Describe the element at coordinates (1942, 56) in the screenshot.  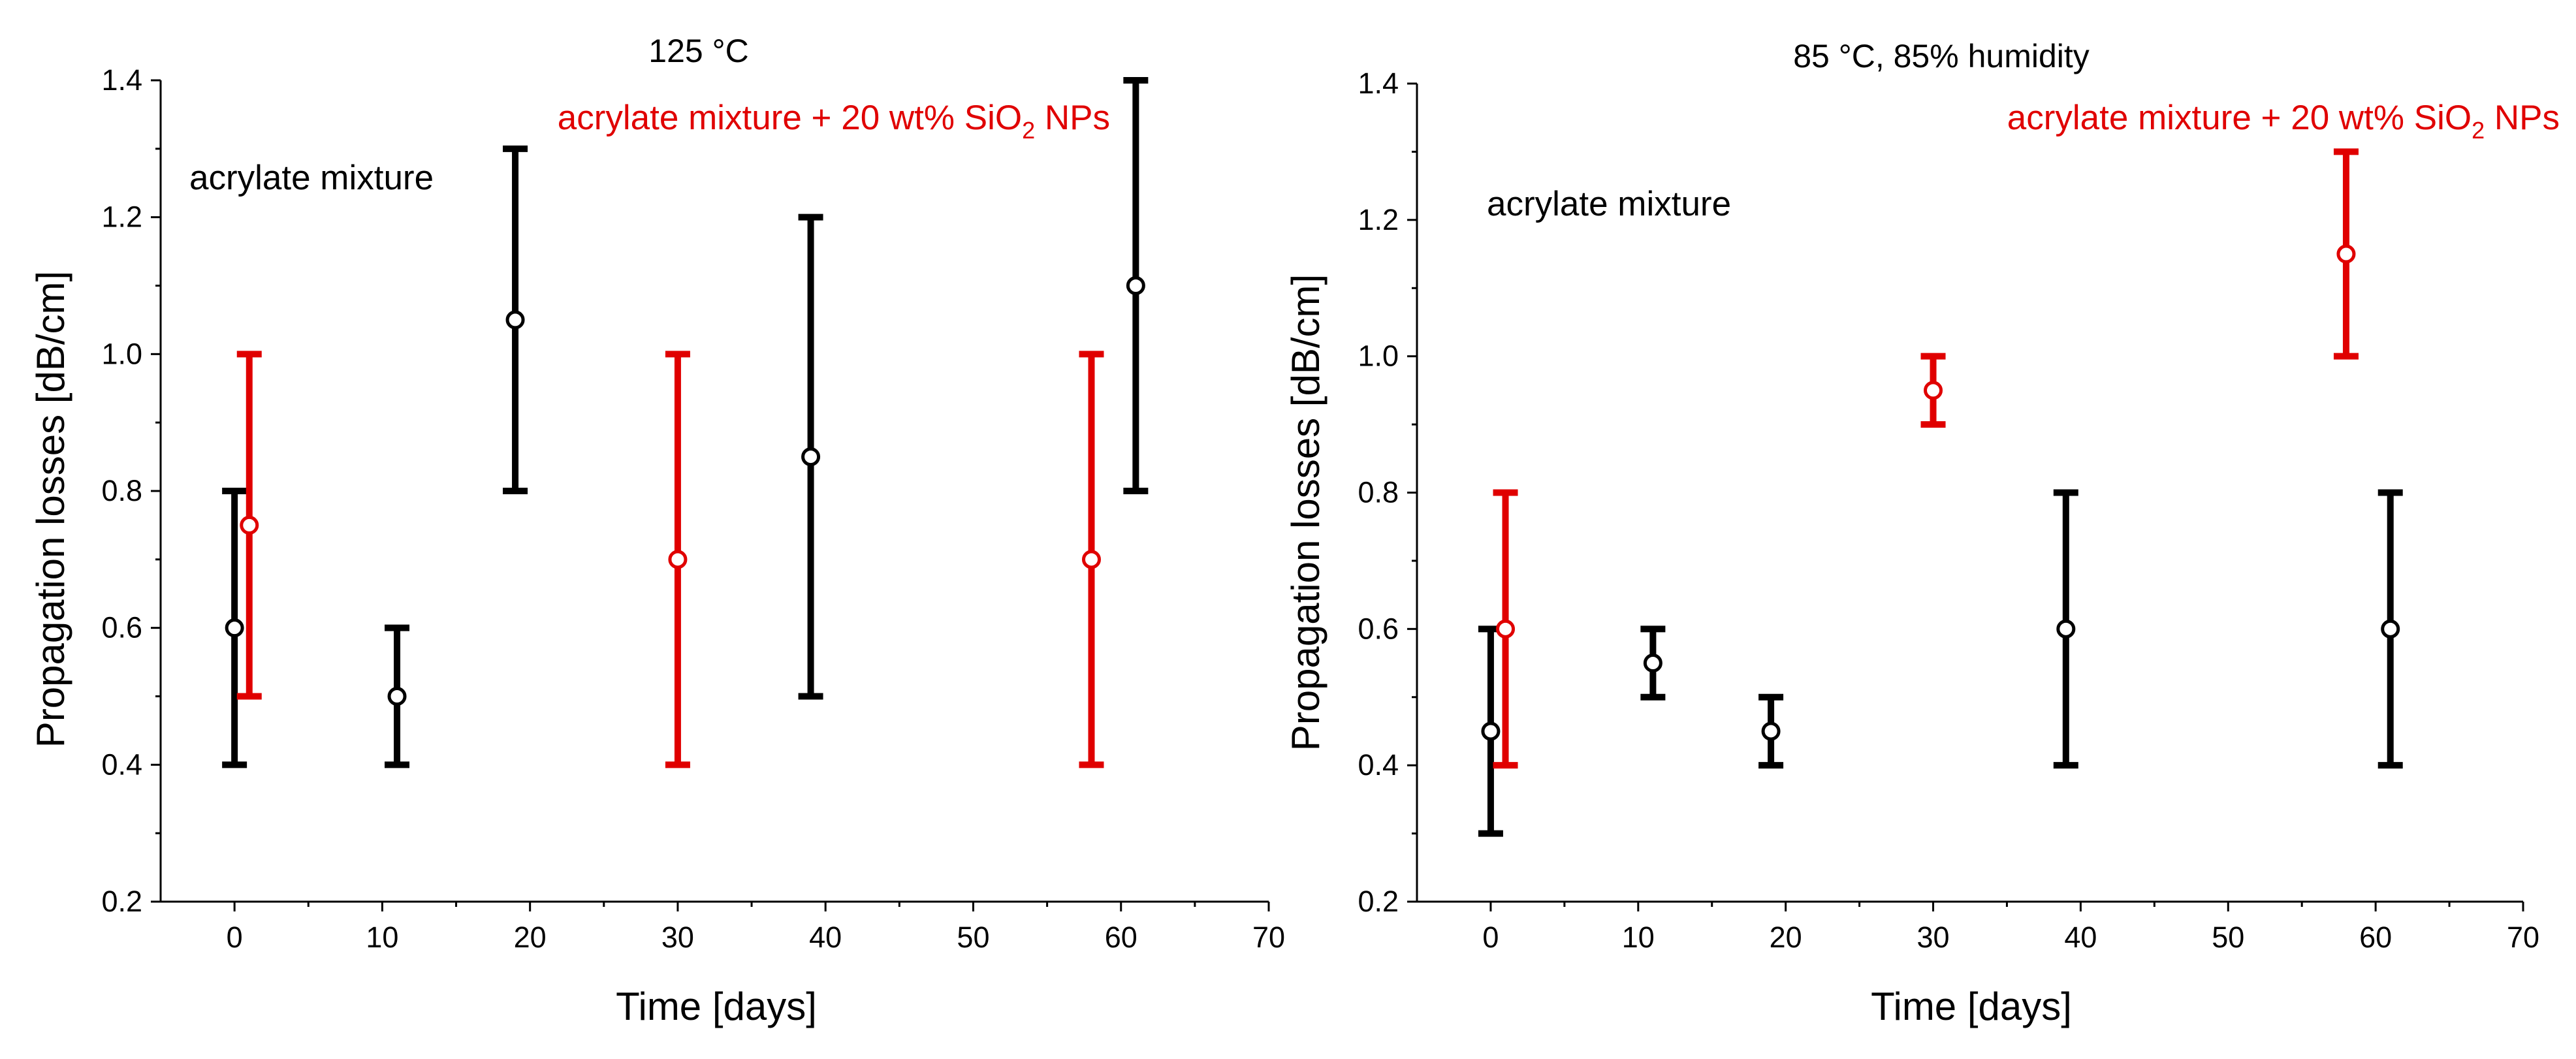
I see `chart-title: 85 °C, 85% humidity` at that location.